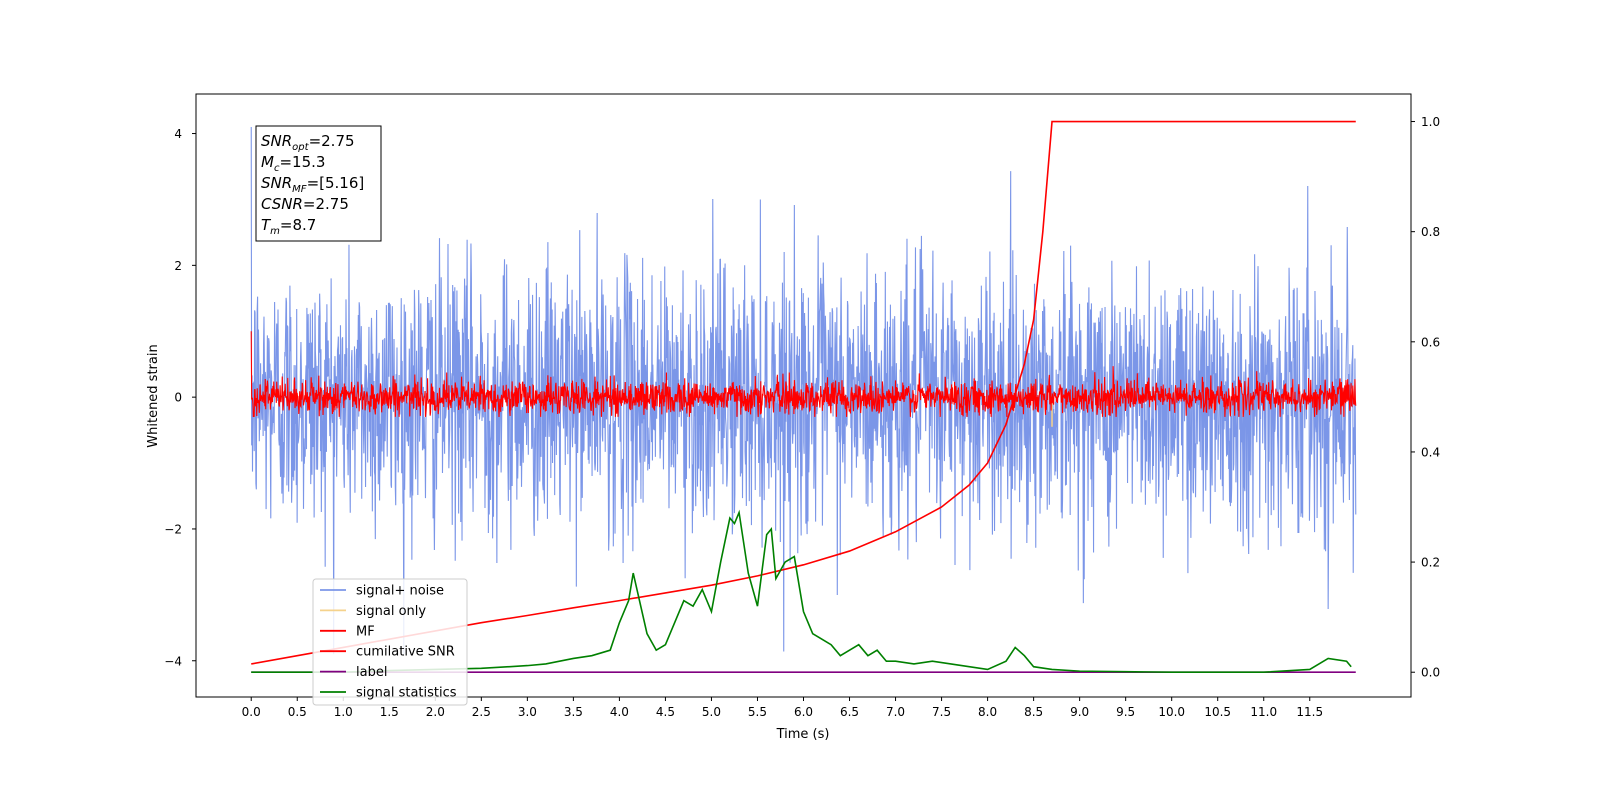  Describe the element at coordinates (803, 374) in the screenshot. I see `series-mf` at that location.